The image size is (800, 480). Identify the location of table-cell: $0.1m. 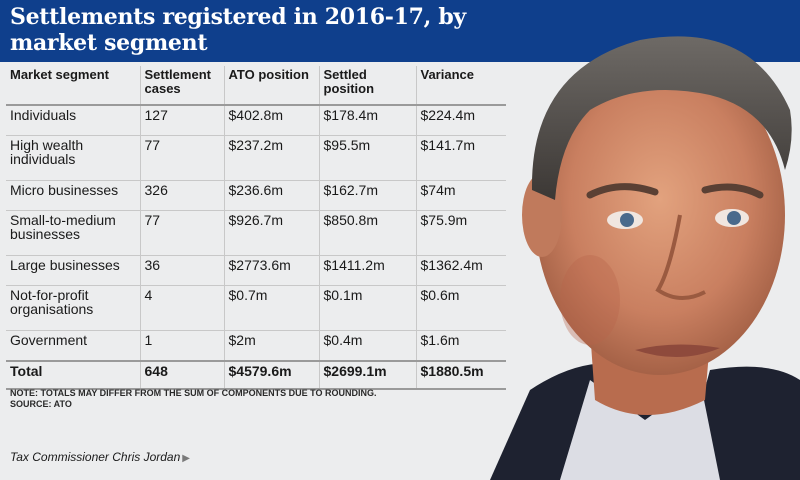
(368, 308).